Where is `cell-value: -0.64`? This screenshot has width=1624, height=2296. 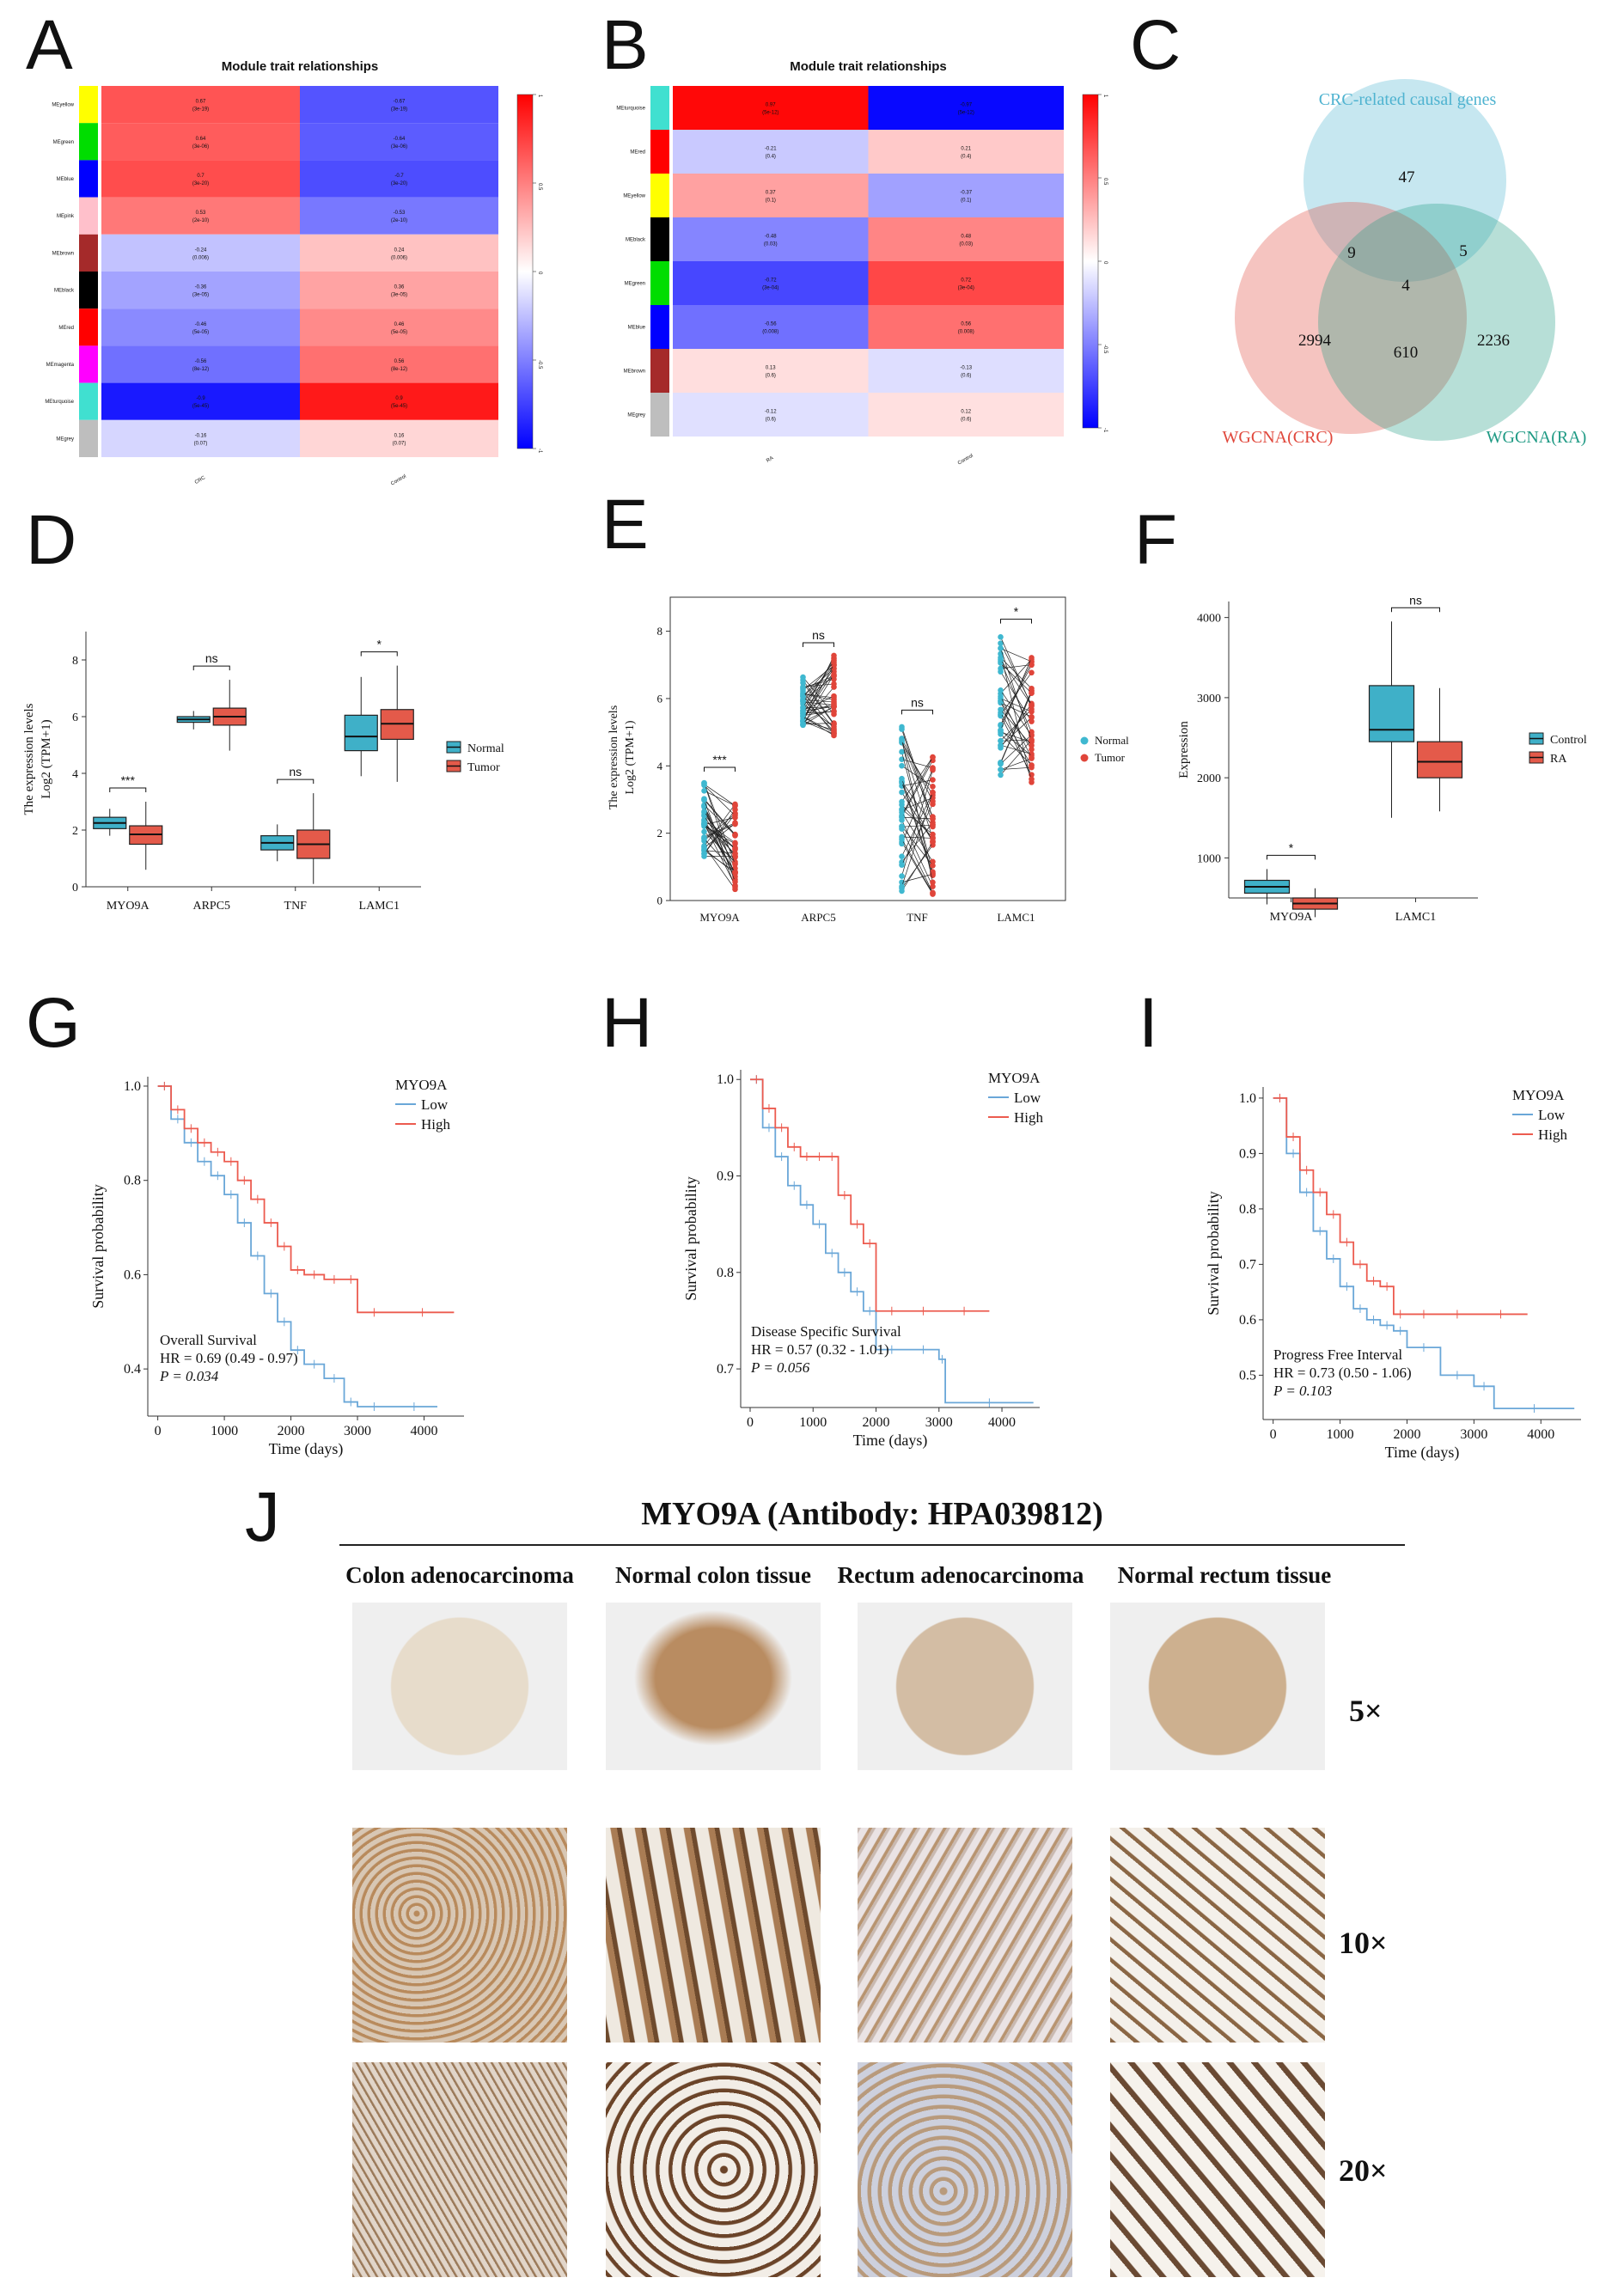
cell-value: -0.64 is located at coordinates (400, 139).